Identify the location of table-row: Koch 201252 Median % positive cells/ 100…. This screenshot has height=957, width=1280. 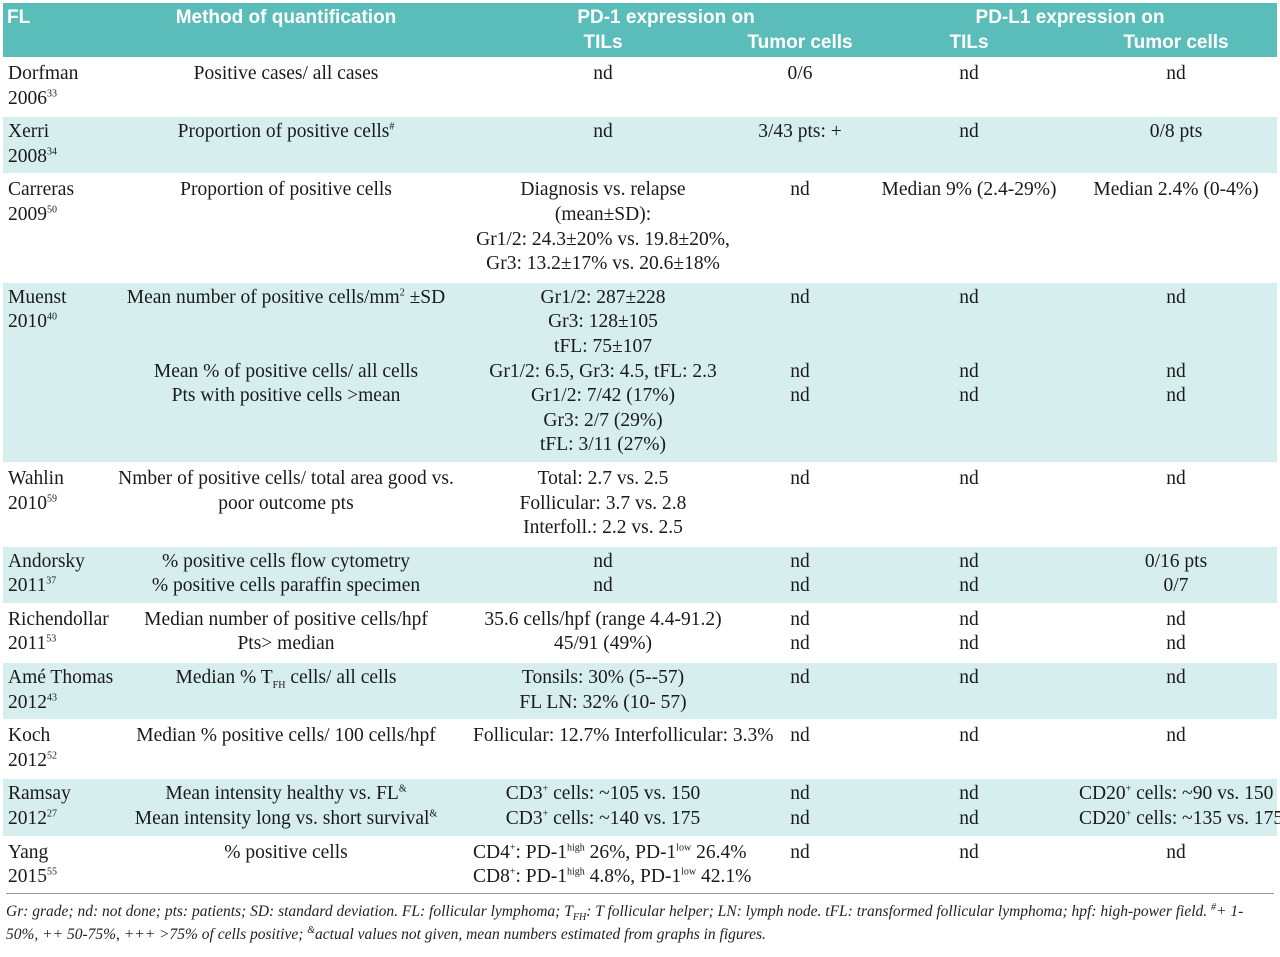
(640, 749).